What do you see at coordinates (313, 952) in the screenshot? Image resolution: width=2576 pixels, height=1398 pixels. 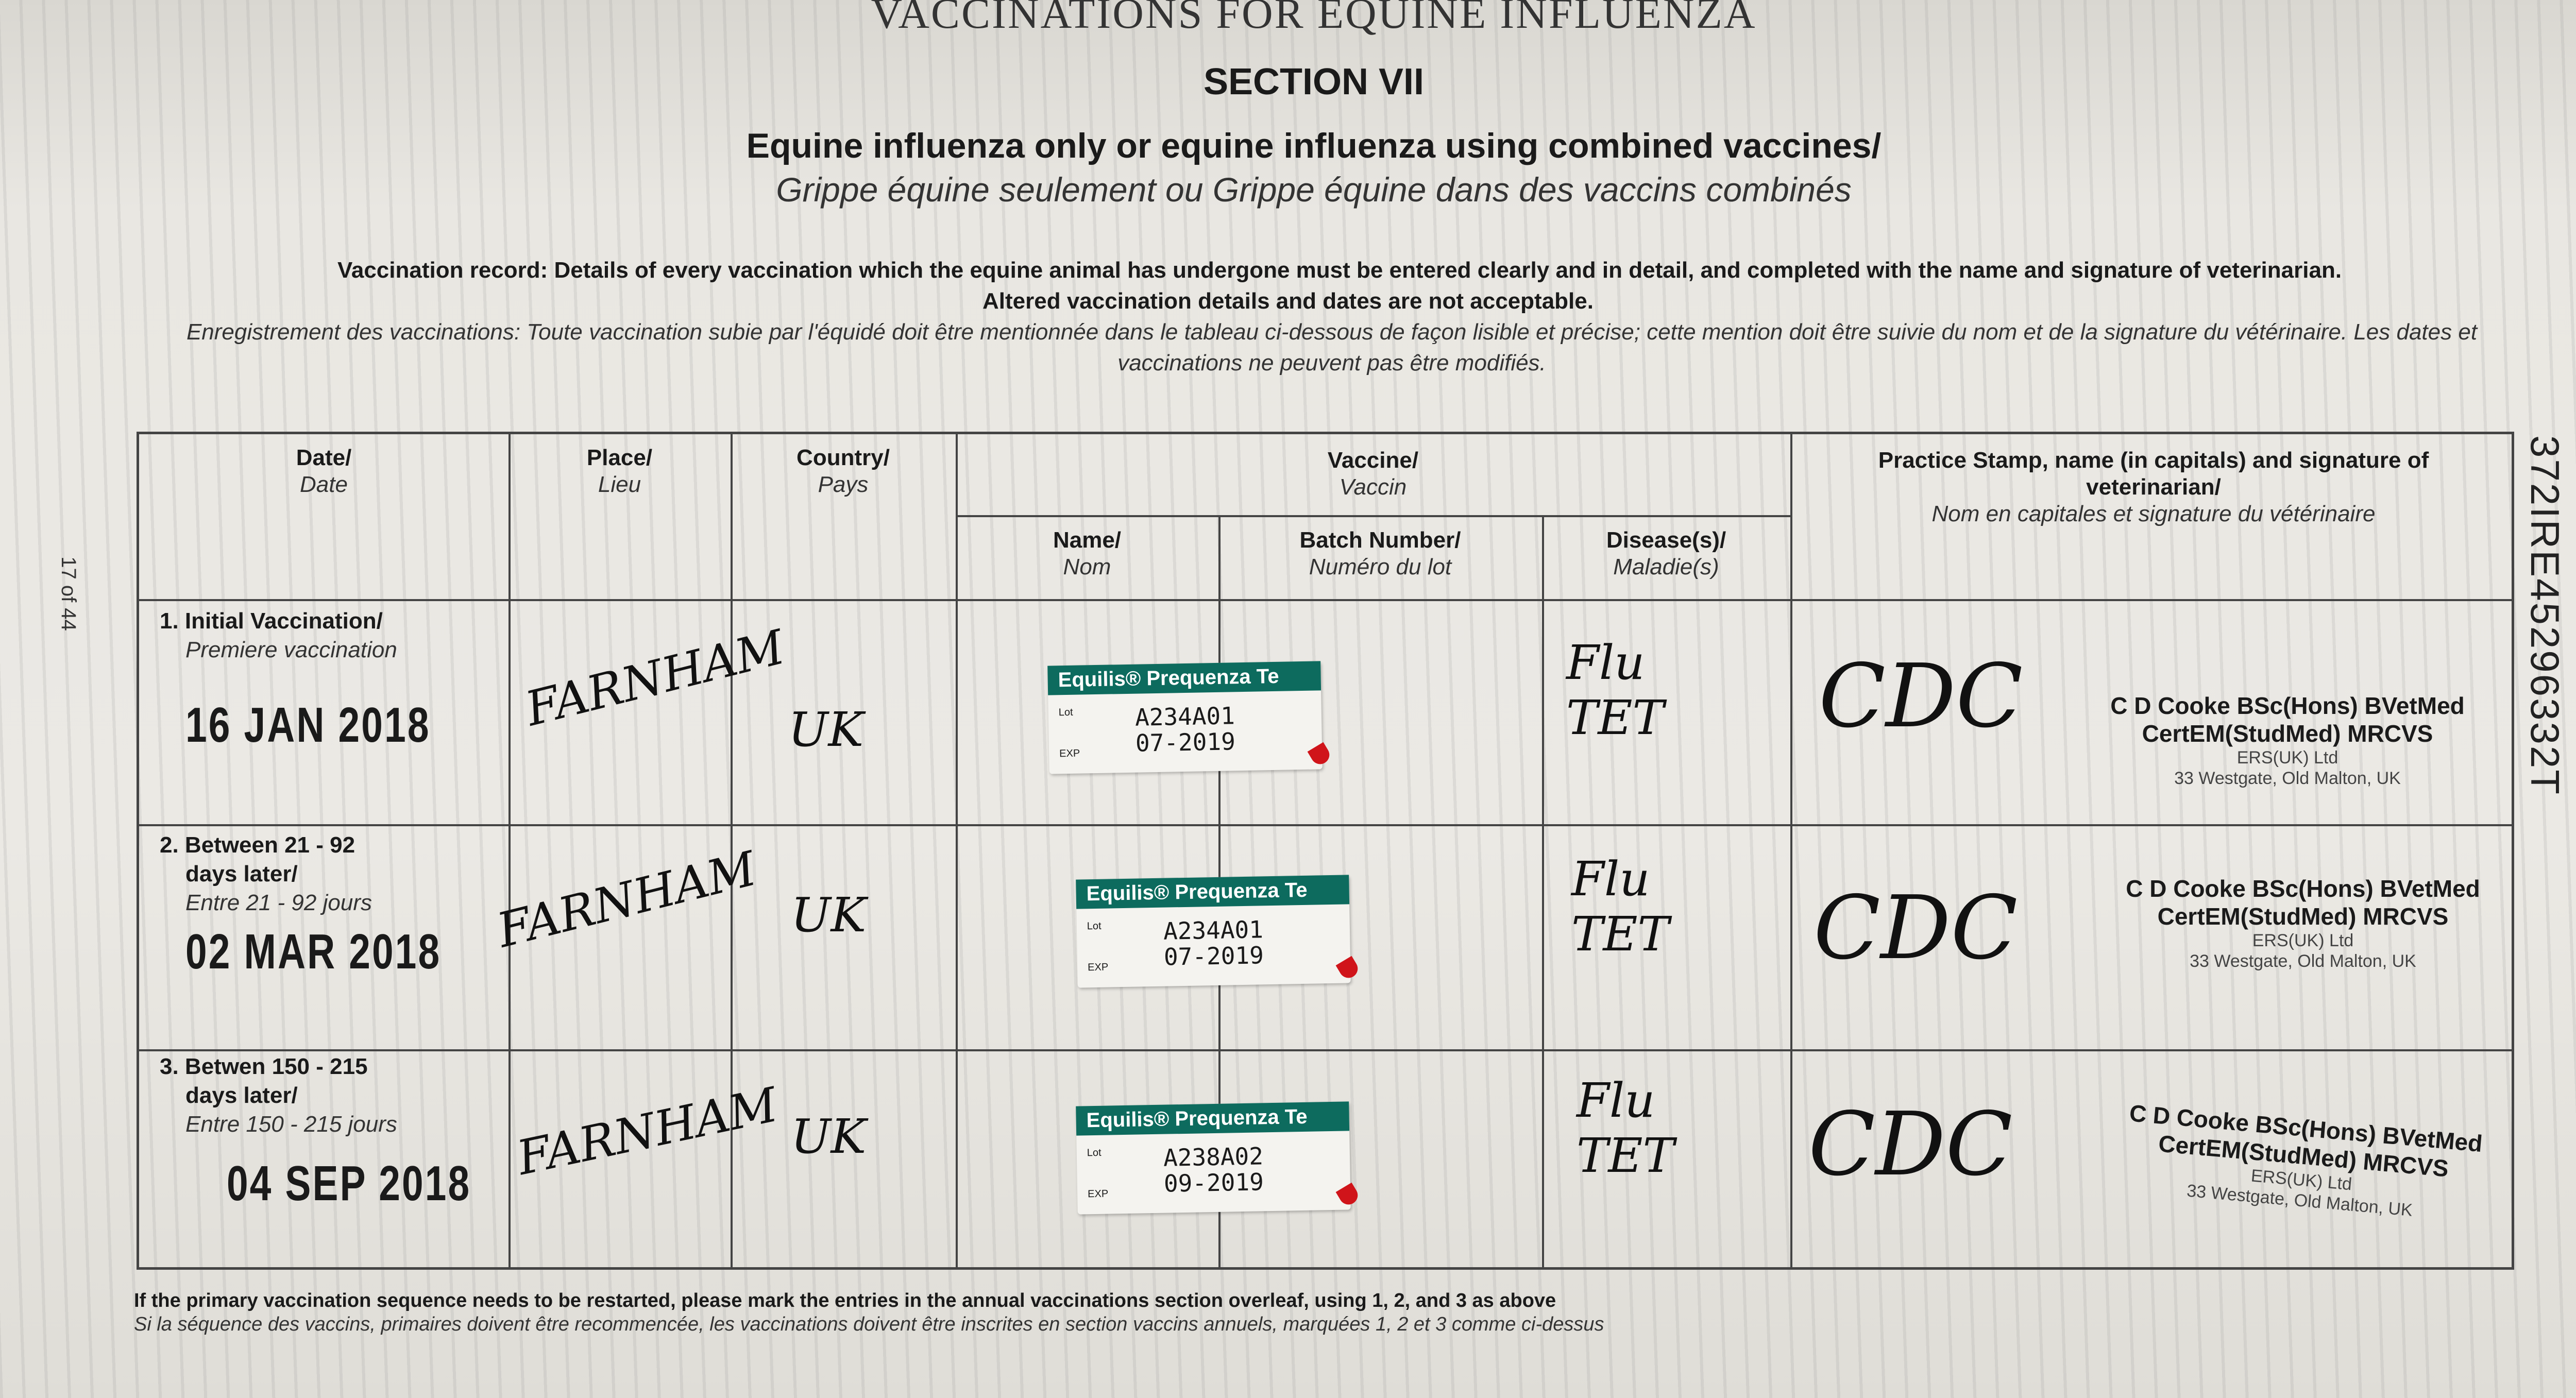 I see `date-stamp: 02 MAR 2018` at bounding box center [313, 952].